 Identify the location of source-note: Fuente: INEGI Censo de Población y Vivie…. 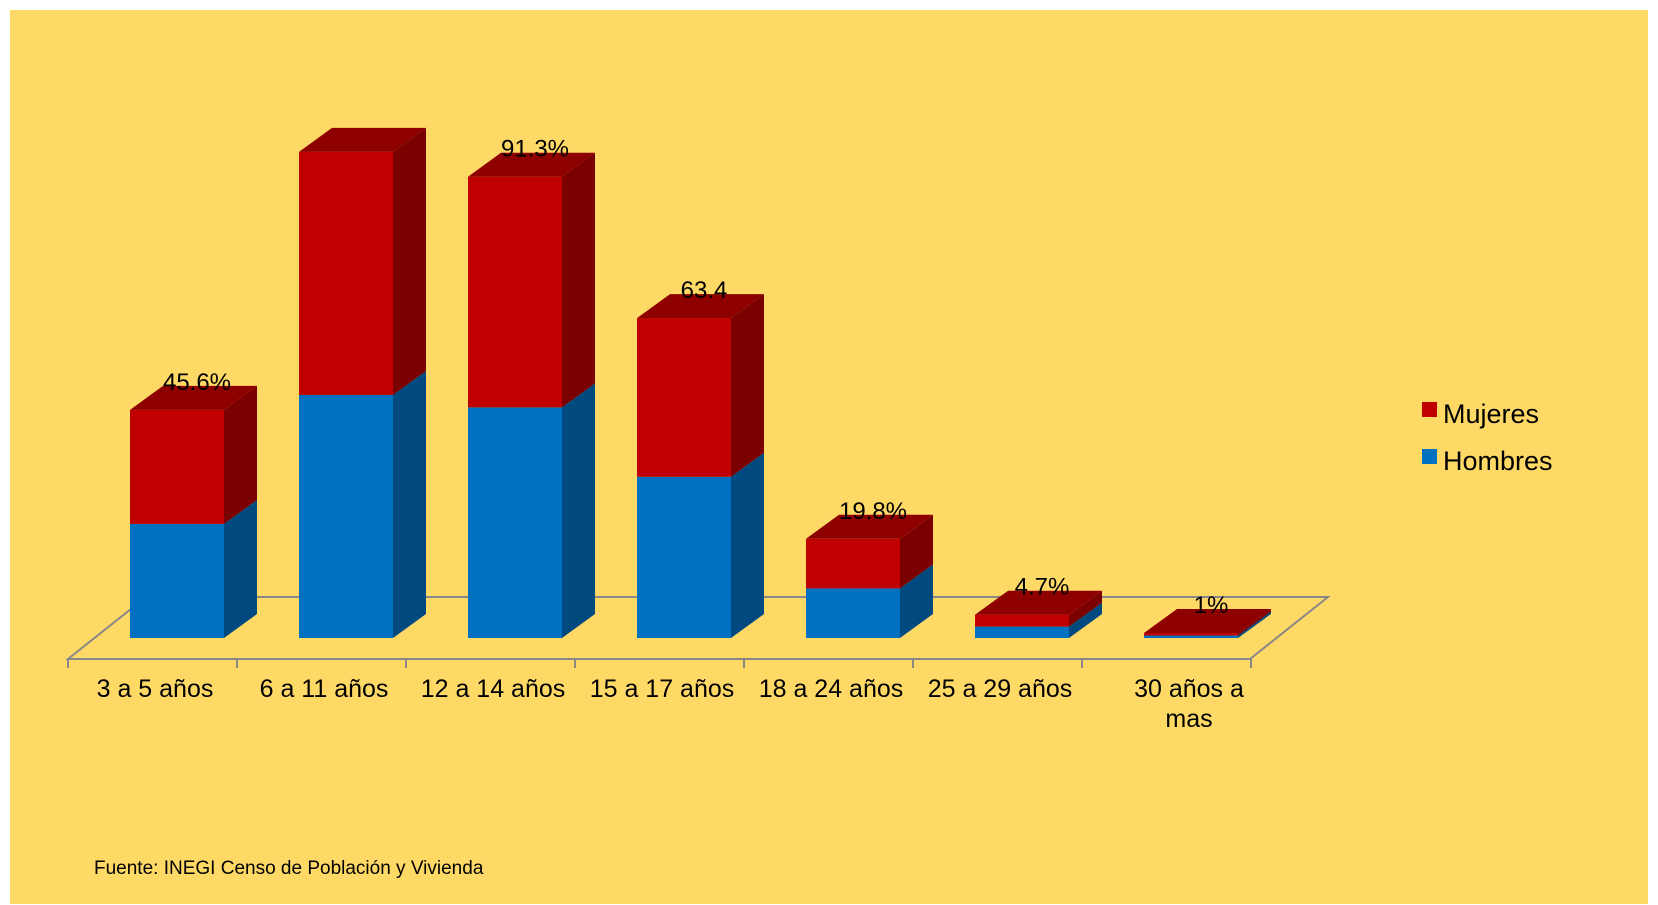
(289, 868).